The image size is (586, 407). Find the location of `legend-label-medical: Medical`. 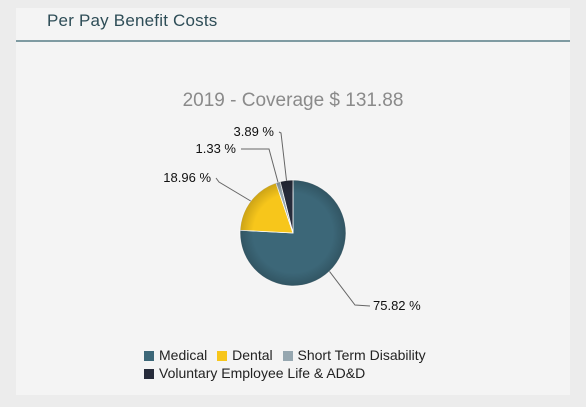

legend-label-medical: Medical is located at coordinates (183, 355).